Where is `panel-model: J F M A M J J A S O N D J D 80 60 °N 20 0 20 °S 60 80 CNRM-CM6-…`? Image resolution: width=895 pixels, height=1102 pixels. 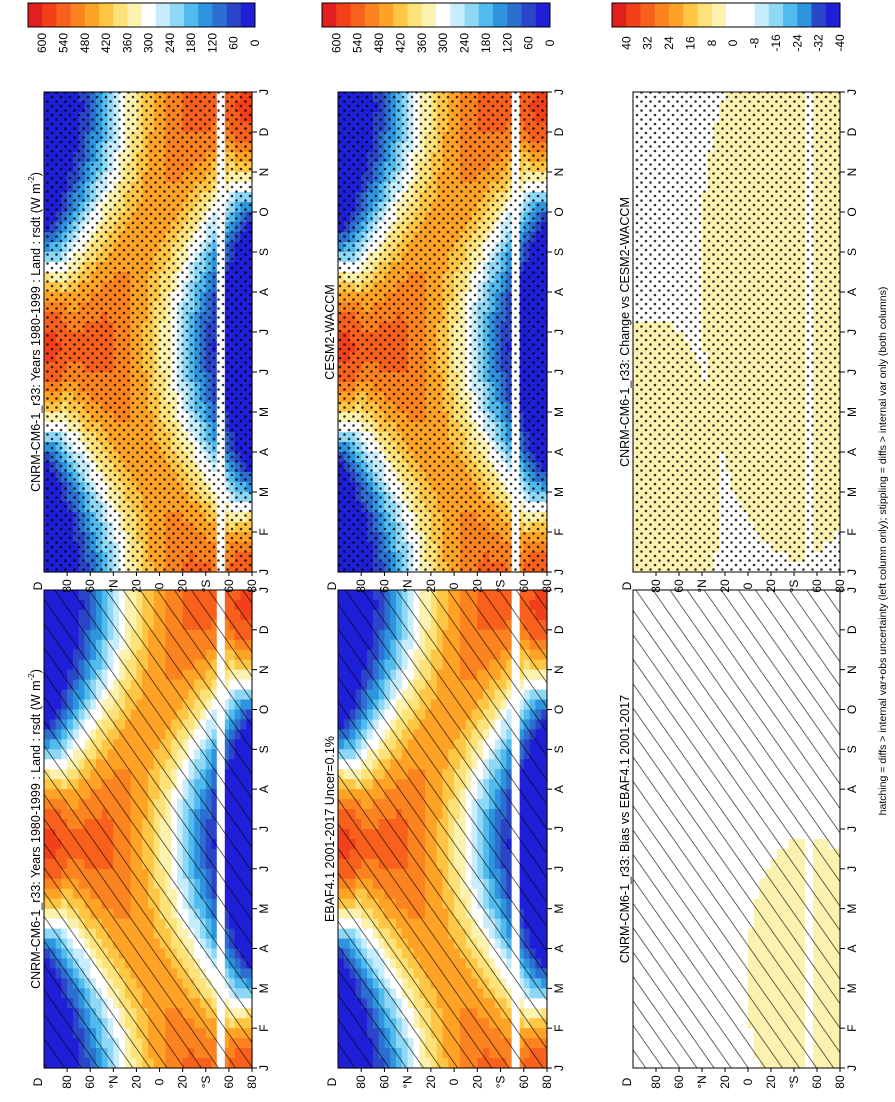 panel-model: J F M A M J J A S O N D J D 80 60 °N 20 0 20 °S 60 80 CNRM-CM6-… is located at coordinates (149, 838).